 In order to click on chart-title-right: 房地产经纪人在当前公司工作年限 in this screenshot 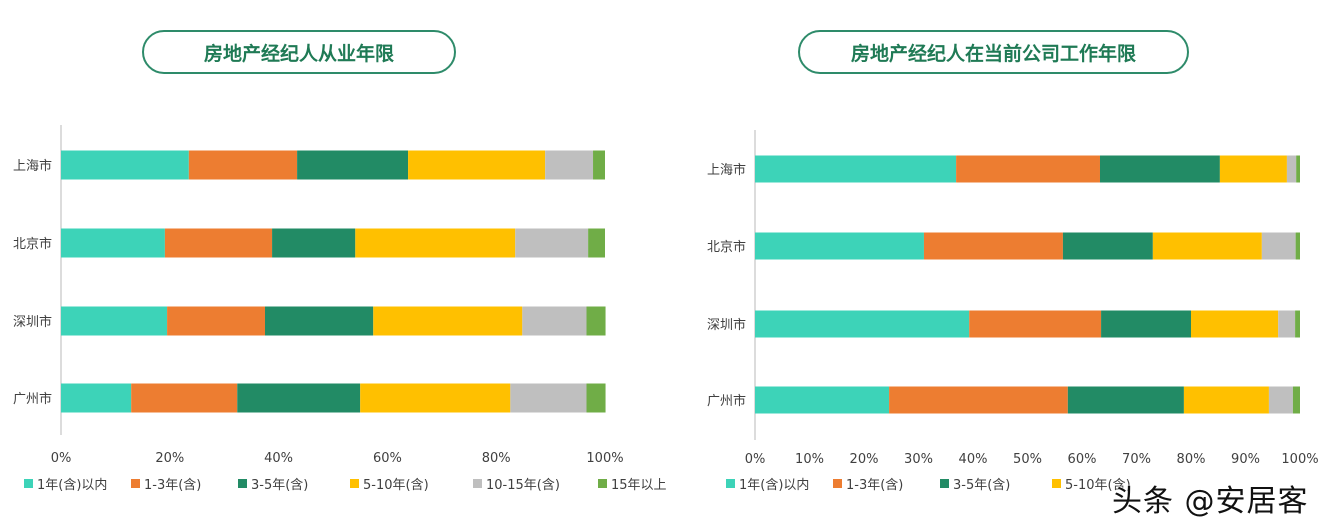, I will do `click(993, 52)`.